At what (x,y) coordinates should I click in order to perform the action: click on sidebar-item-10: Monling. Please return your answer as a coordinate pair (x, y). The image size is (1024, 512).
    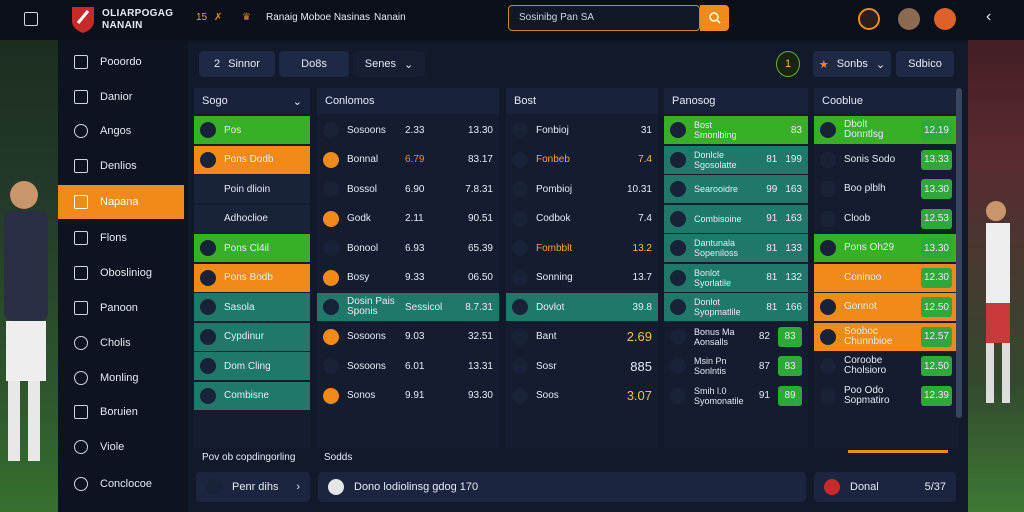
    Looking at the image, I should click on (121, 378).